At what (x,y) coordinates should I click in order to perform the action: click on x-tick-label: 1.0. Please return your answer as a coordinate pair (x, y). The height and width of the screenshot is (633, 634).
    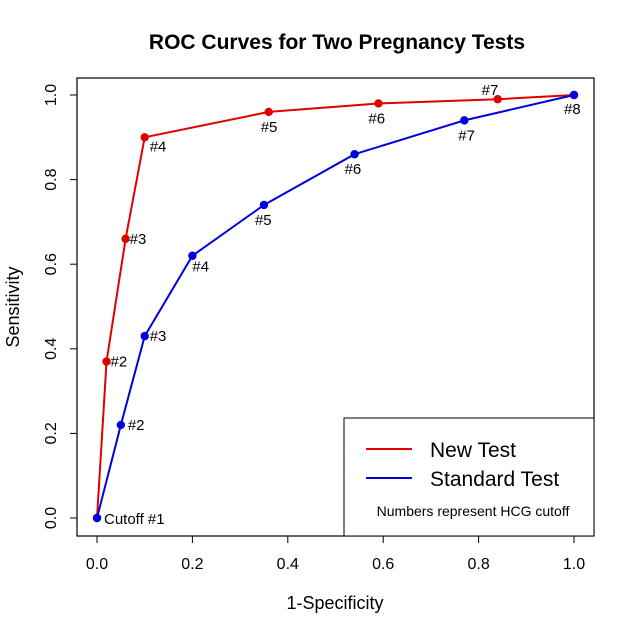
    Looking at the image, I should click on (574, 564).